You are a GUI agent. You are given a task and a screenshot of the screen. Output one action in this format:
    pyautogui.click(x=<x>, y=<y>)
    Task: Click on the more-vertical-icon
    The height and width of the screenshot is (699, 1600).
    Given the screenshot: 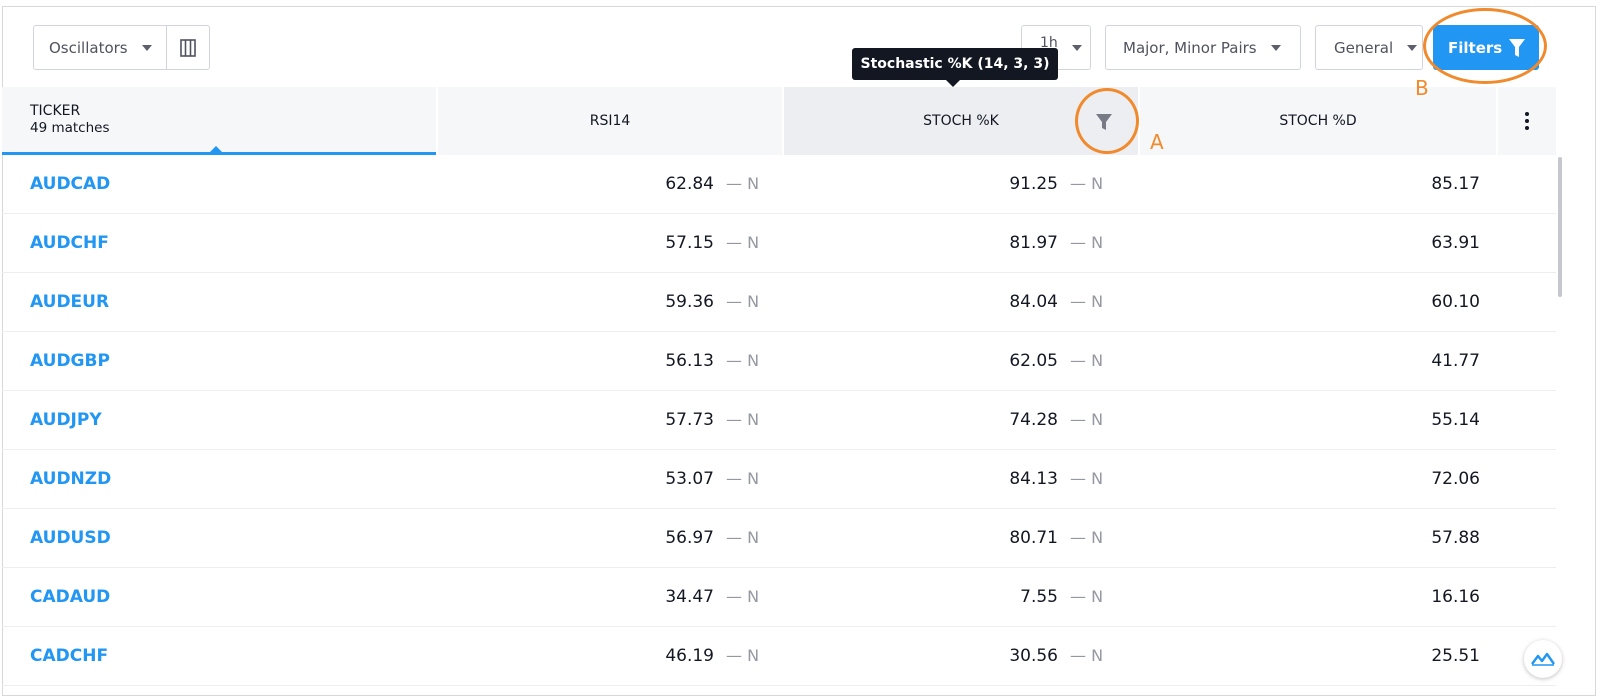 What is the action you would take?
    pyautogui.click(x=1527, y=121)
    